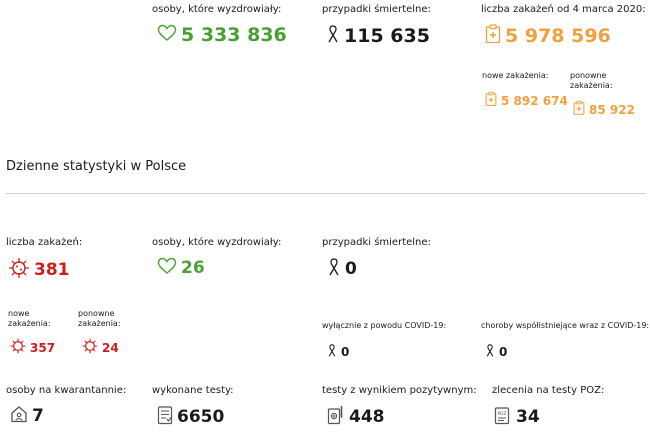 Image resolution: width=650 pixels, height=432 pixels. Describe the element at coordinates (558, 36) in the screenshot. I see `total-infections-value: 5 978 596` at that location.